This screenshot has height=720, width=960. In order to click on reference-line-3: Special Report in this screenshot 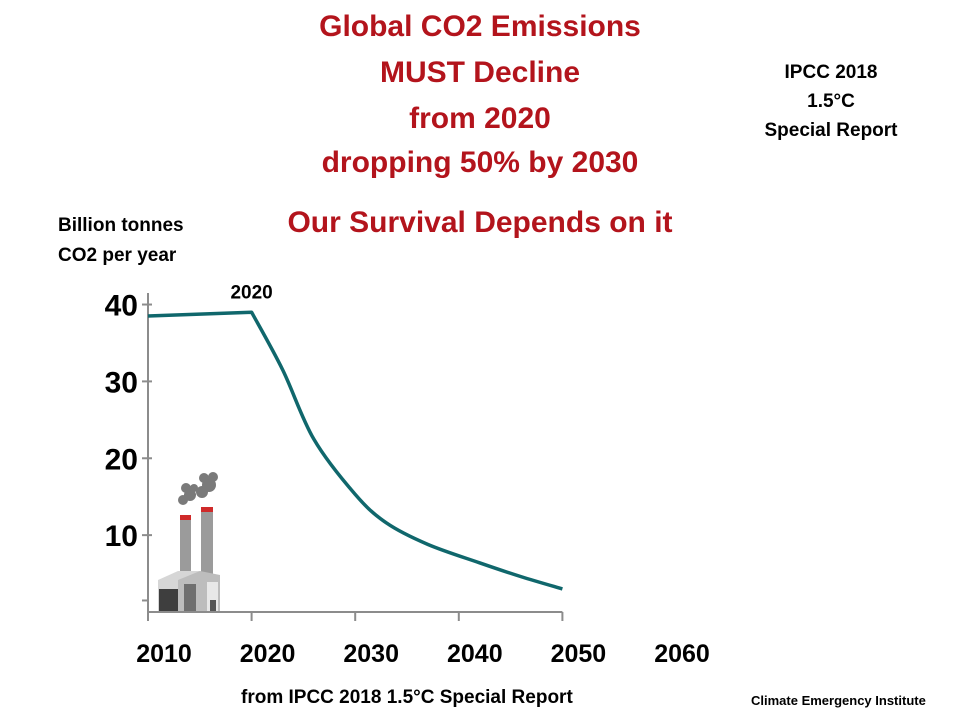, I will do `click(831, 130)`.